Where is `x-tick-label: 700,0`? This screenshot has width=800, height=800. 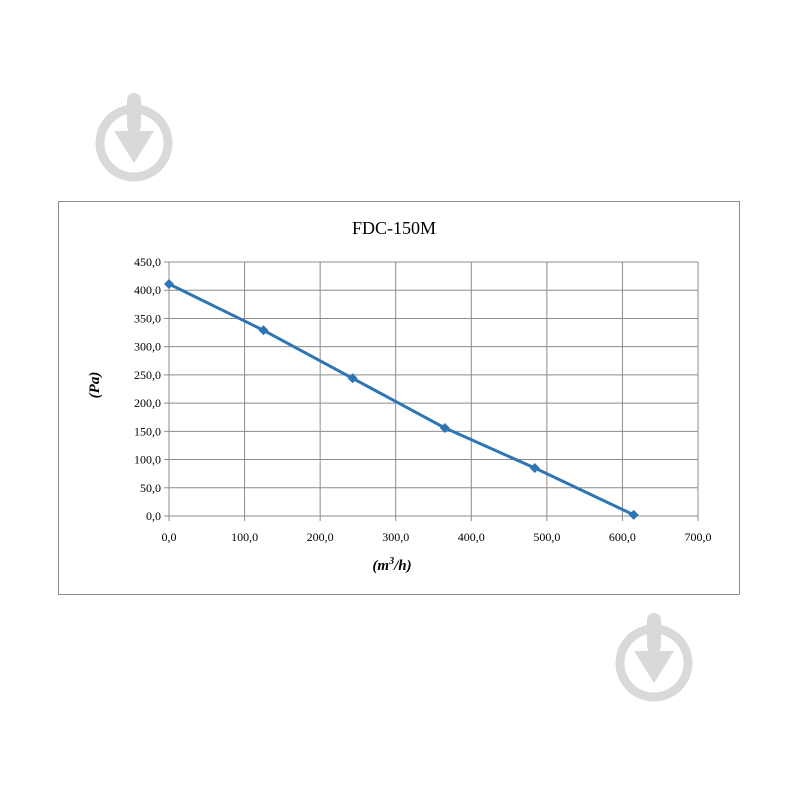 x-tick-label: 700,0 is located at coordinates (698, 537).